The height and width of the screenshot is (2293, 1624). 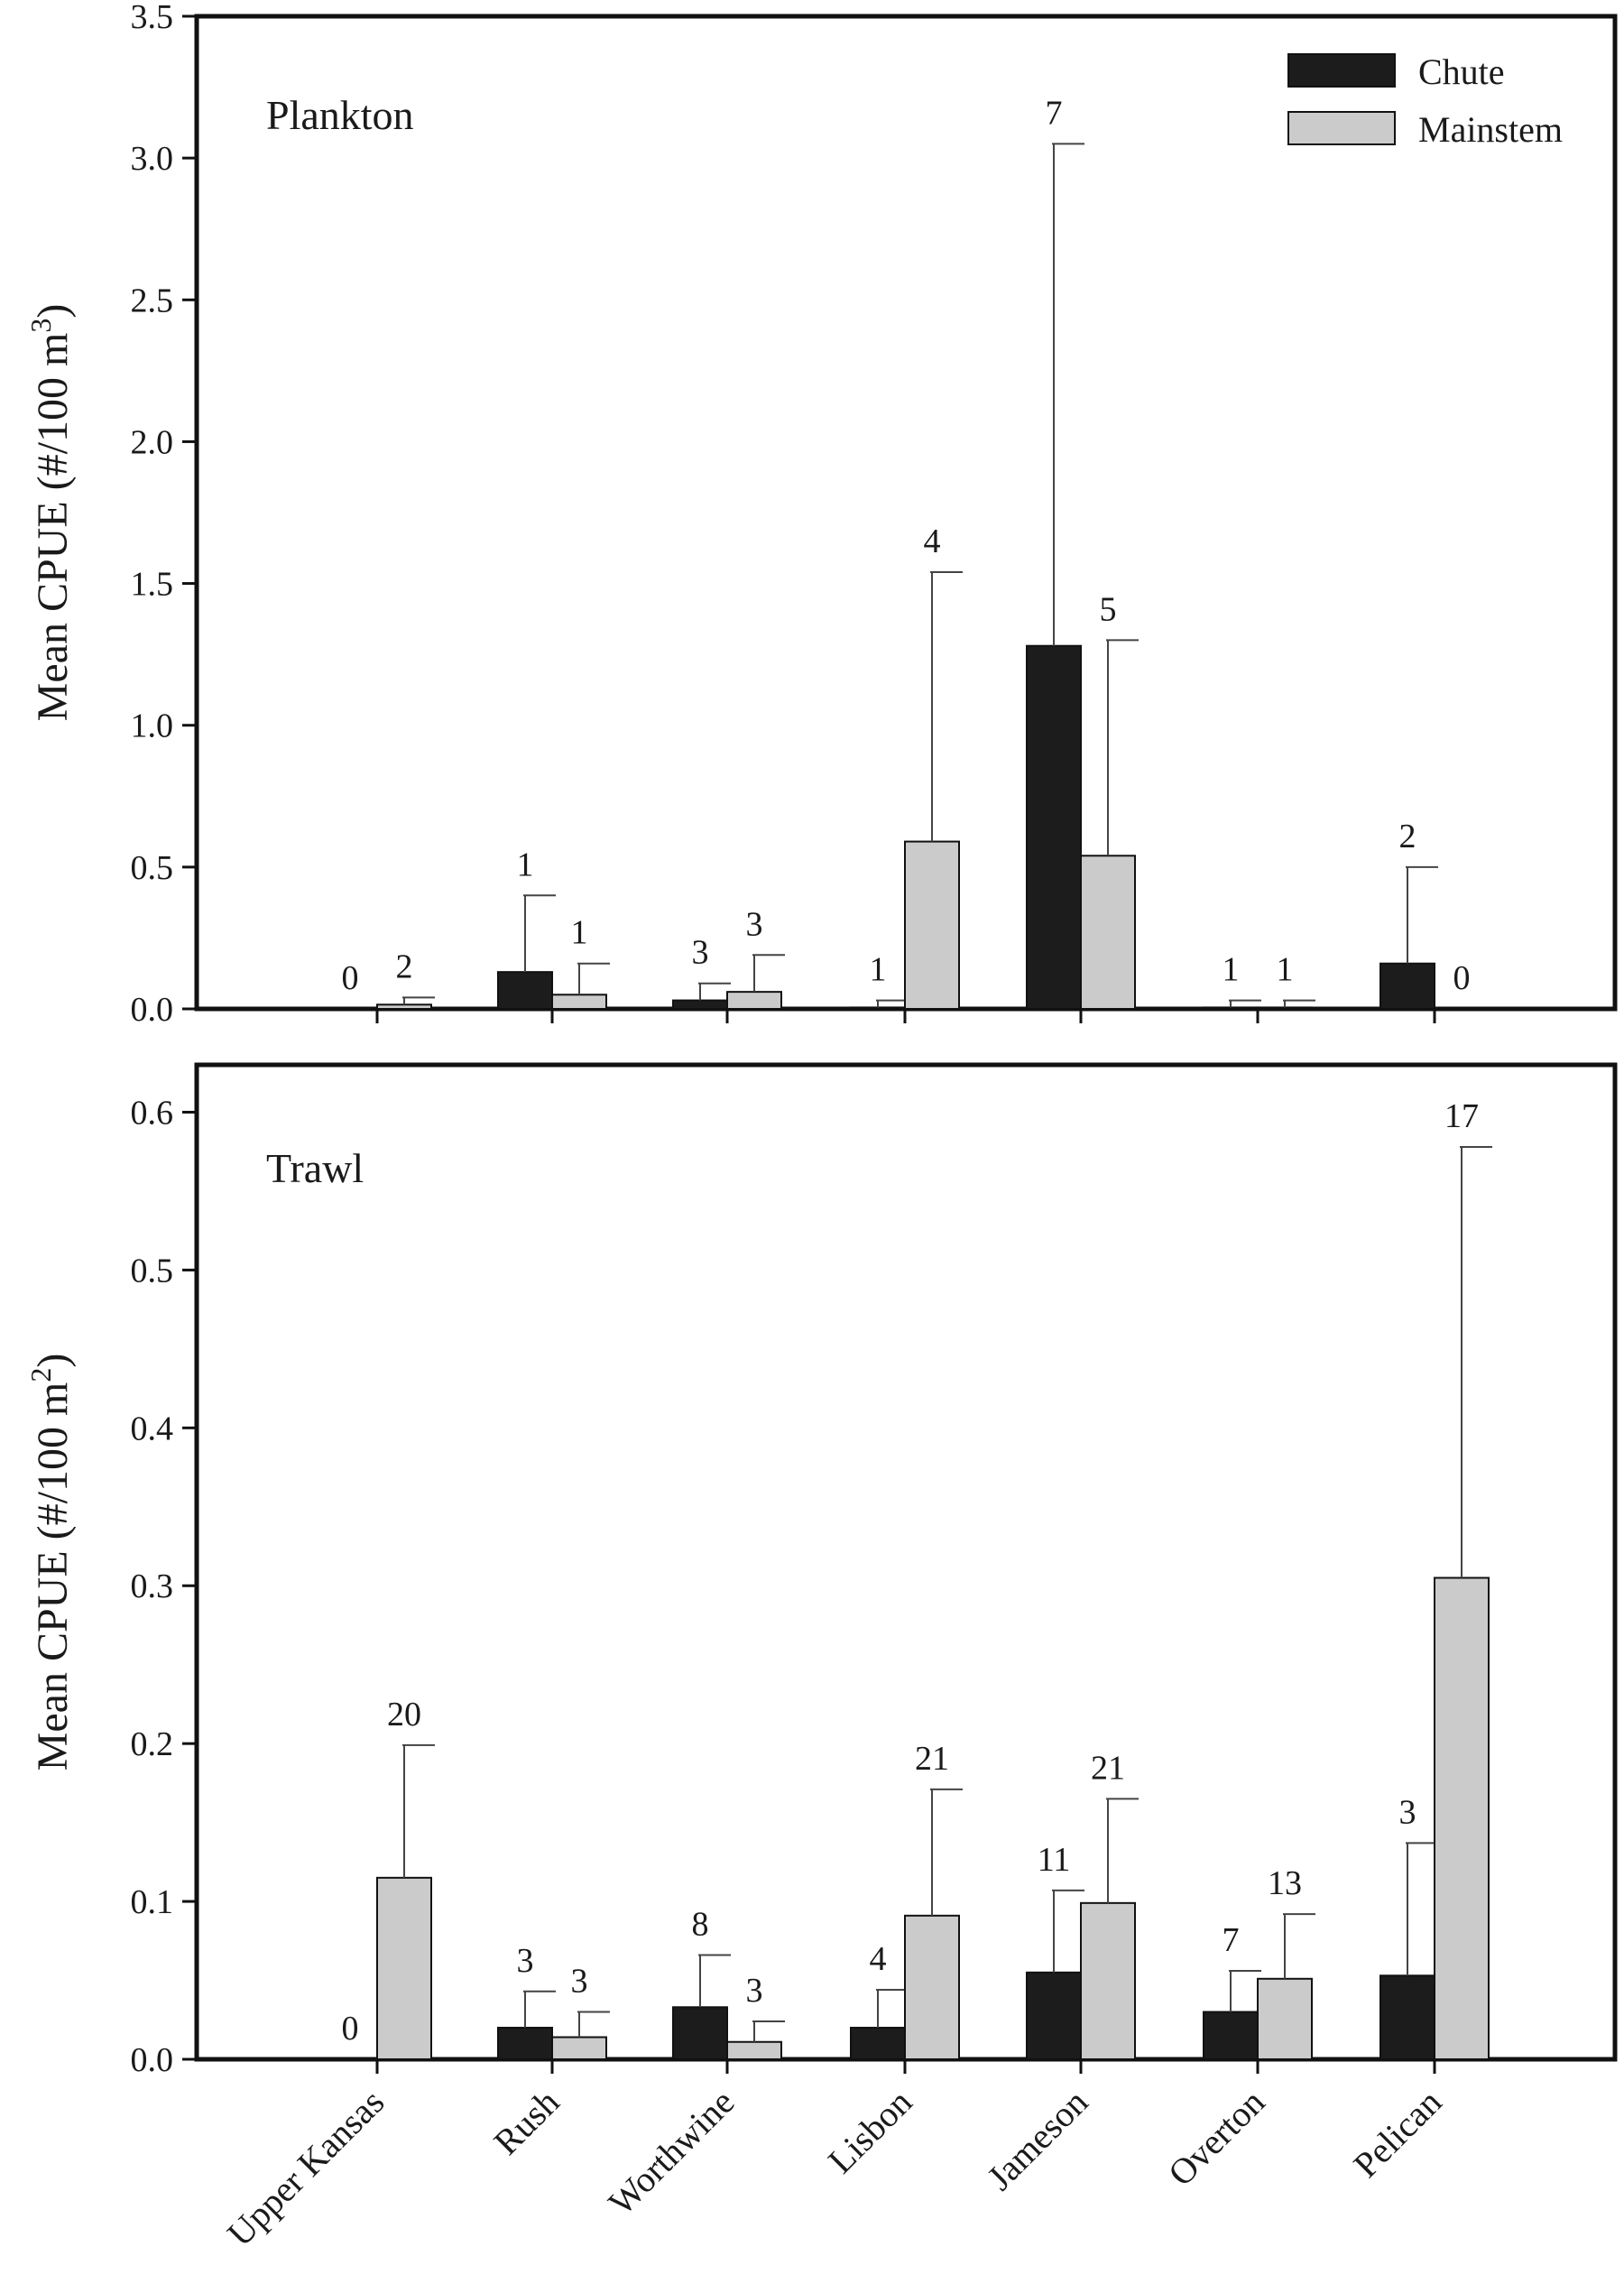 I want to click on legend-swatch-chute, so click(x=1341, y=70).